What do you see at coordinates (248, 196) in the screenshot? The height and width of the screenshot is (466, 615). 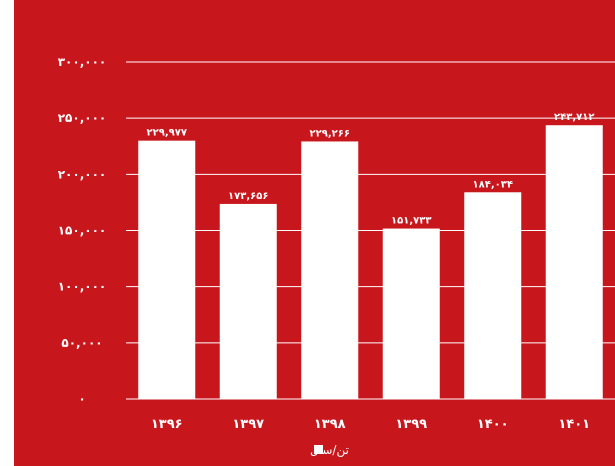 I see `data-label: ۱۷۳,۶۵۶` at bounding box center [248, 196].